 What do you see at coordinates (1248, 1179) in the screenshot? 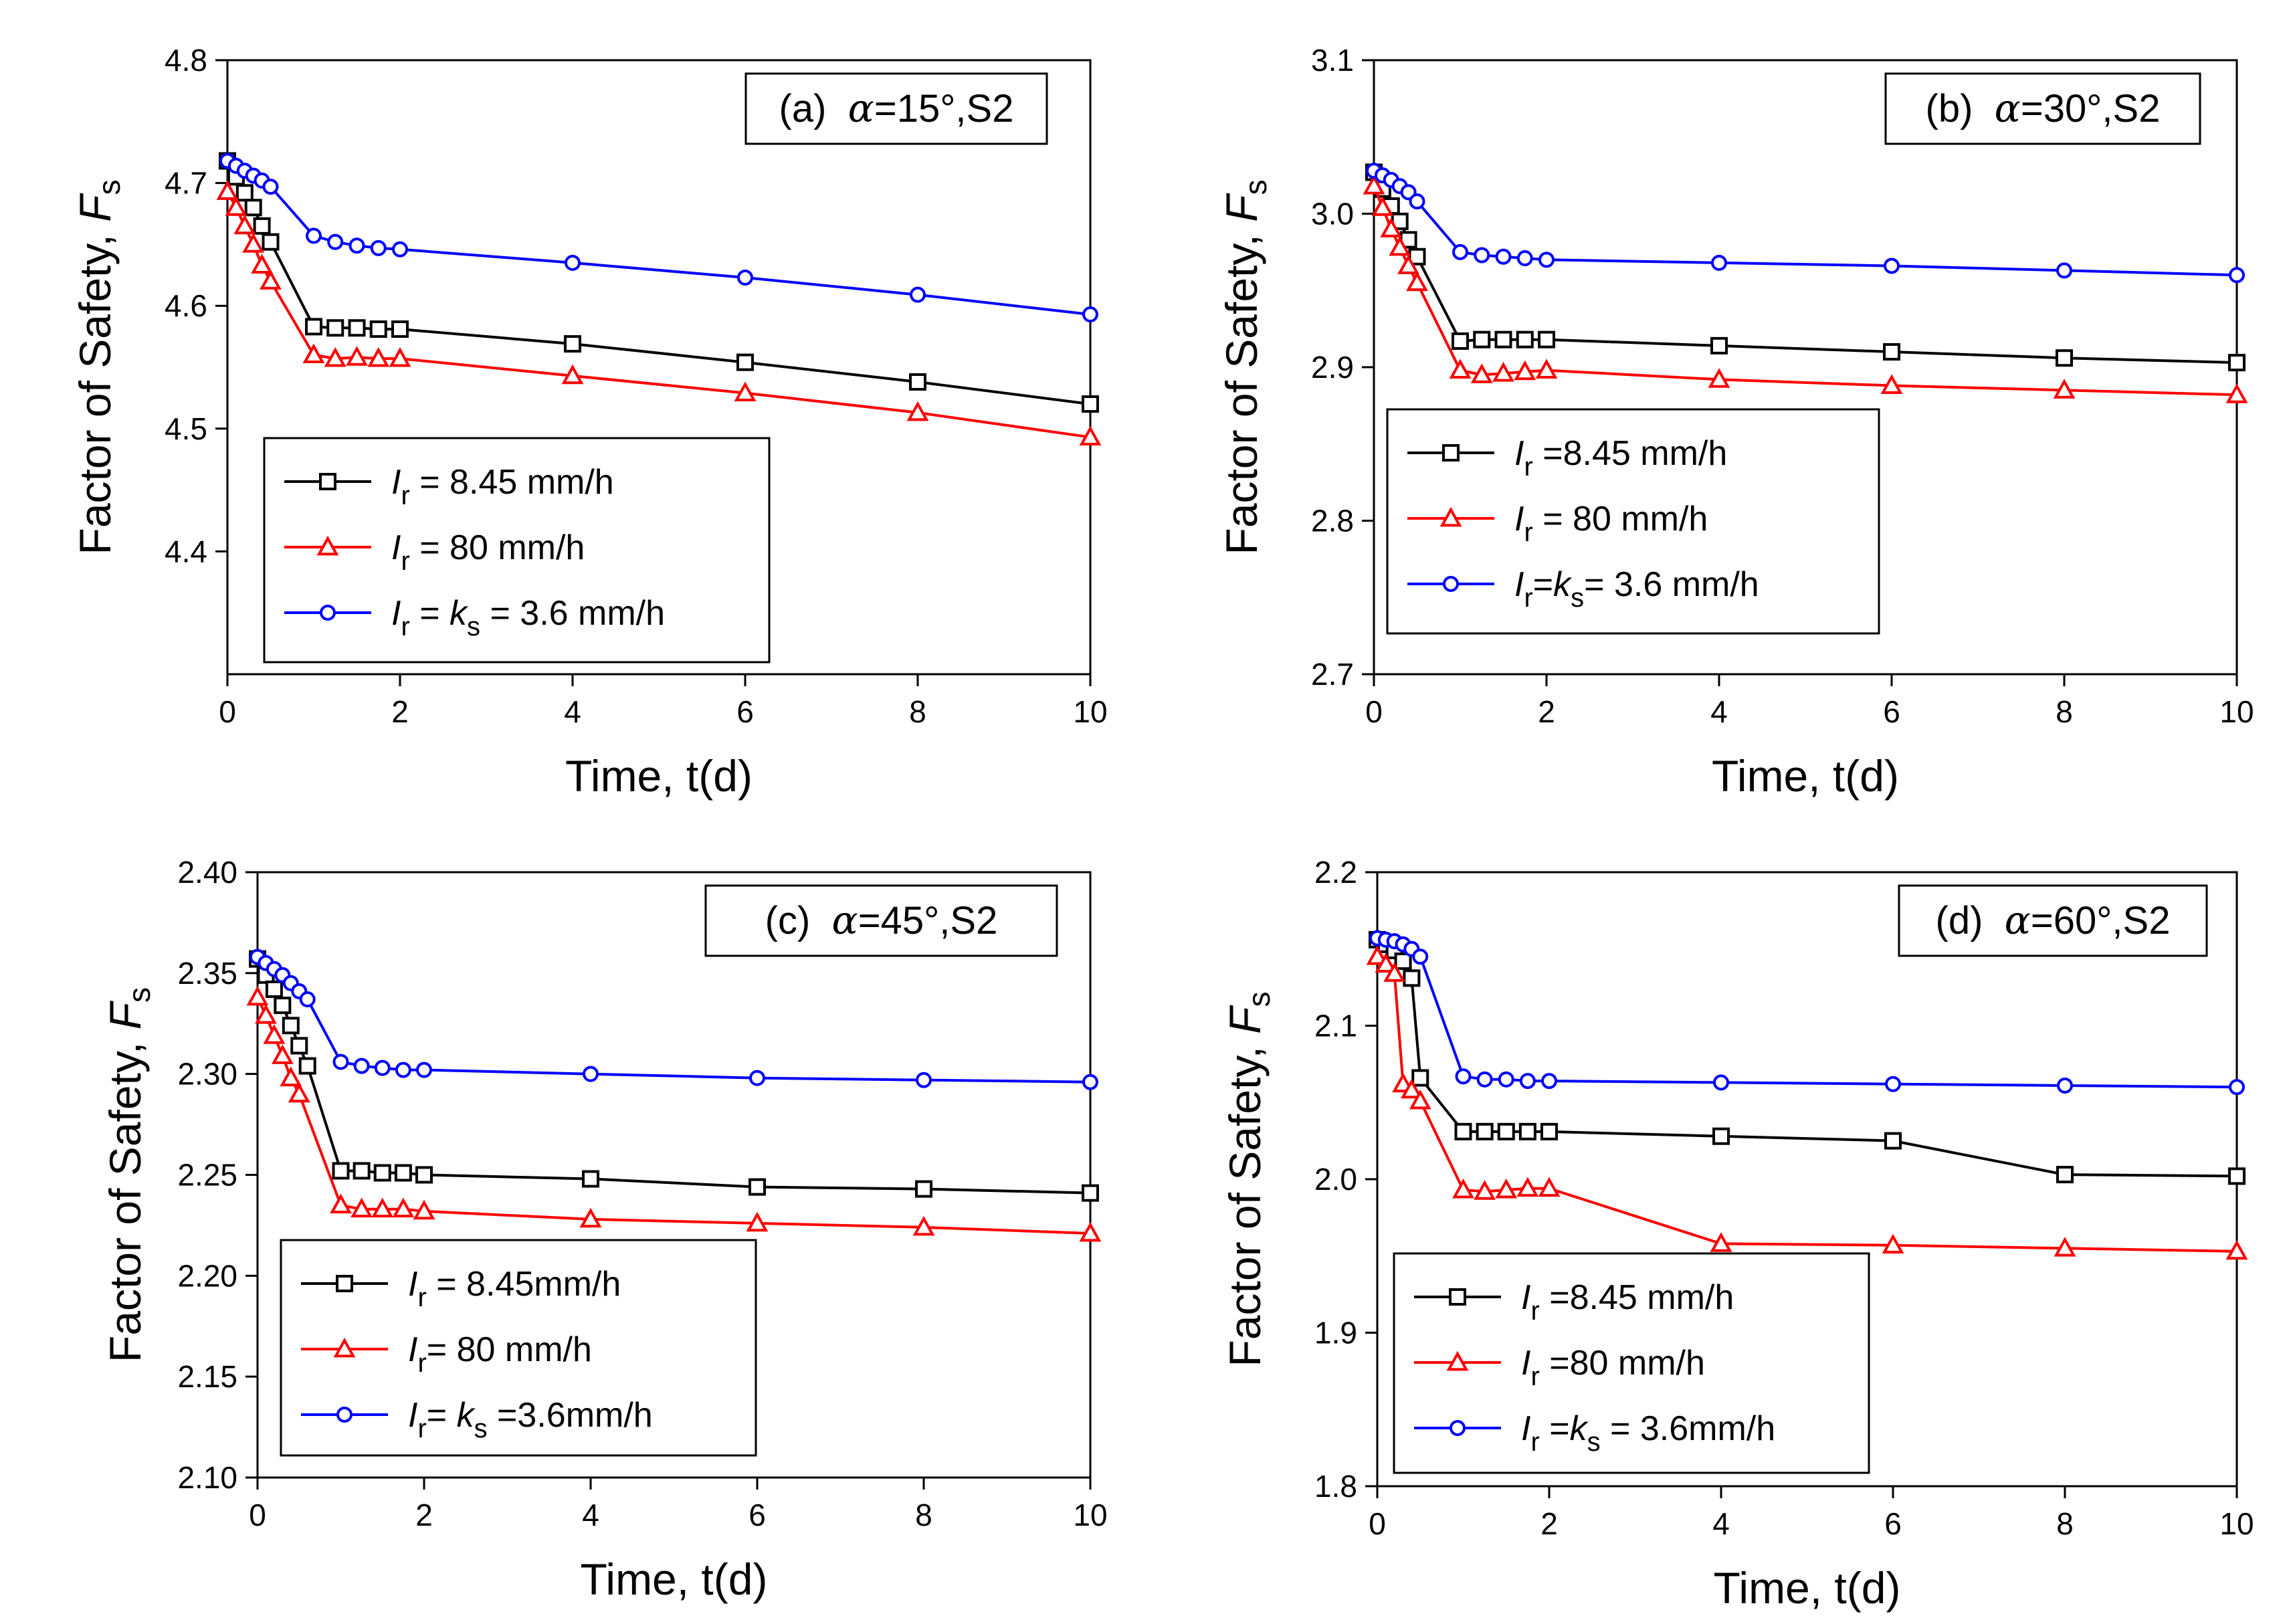
I see `y-axis-title: Factor of Safety, Fs` at bounding box center [1248, 1179].